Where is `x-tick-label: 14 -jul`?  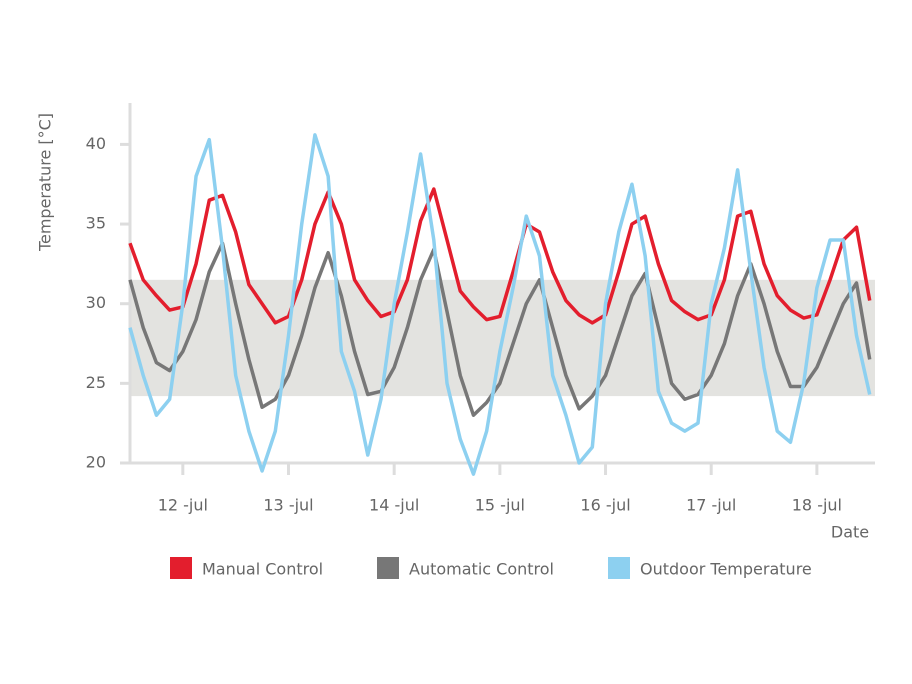 x-tick-label: 14 -jul is located at coordinates (394, 505).